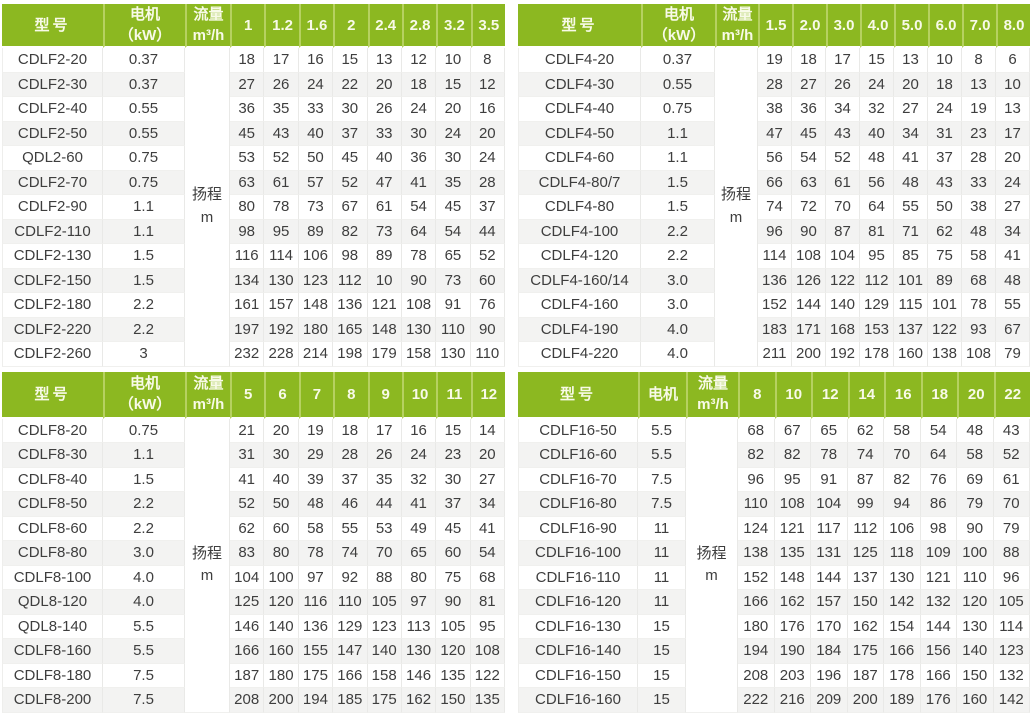 The image size is (1032, 713). What do you see at coordinates (350, 84) in the screenshot?
I see `head-value-cell: 22` at bounding box center [350, 84].